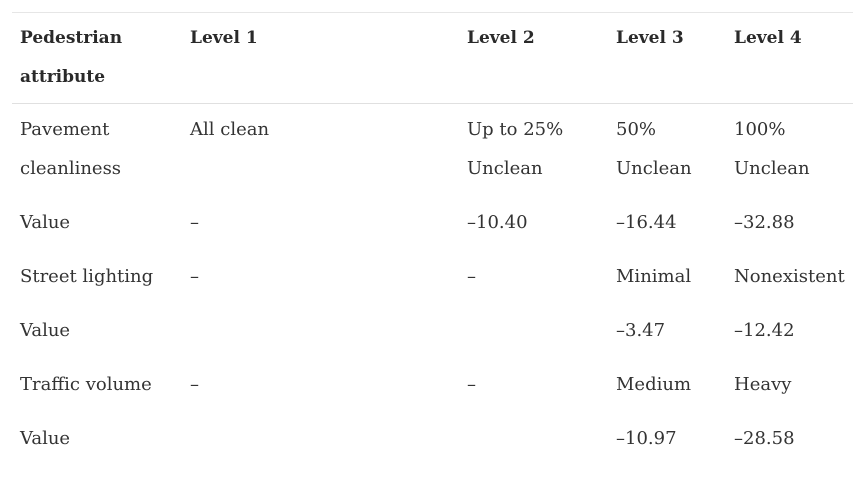 This screenshot has width=853, height=485. I want to click on table-cell: 100% Unclean, so click(772, 149).